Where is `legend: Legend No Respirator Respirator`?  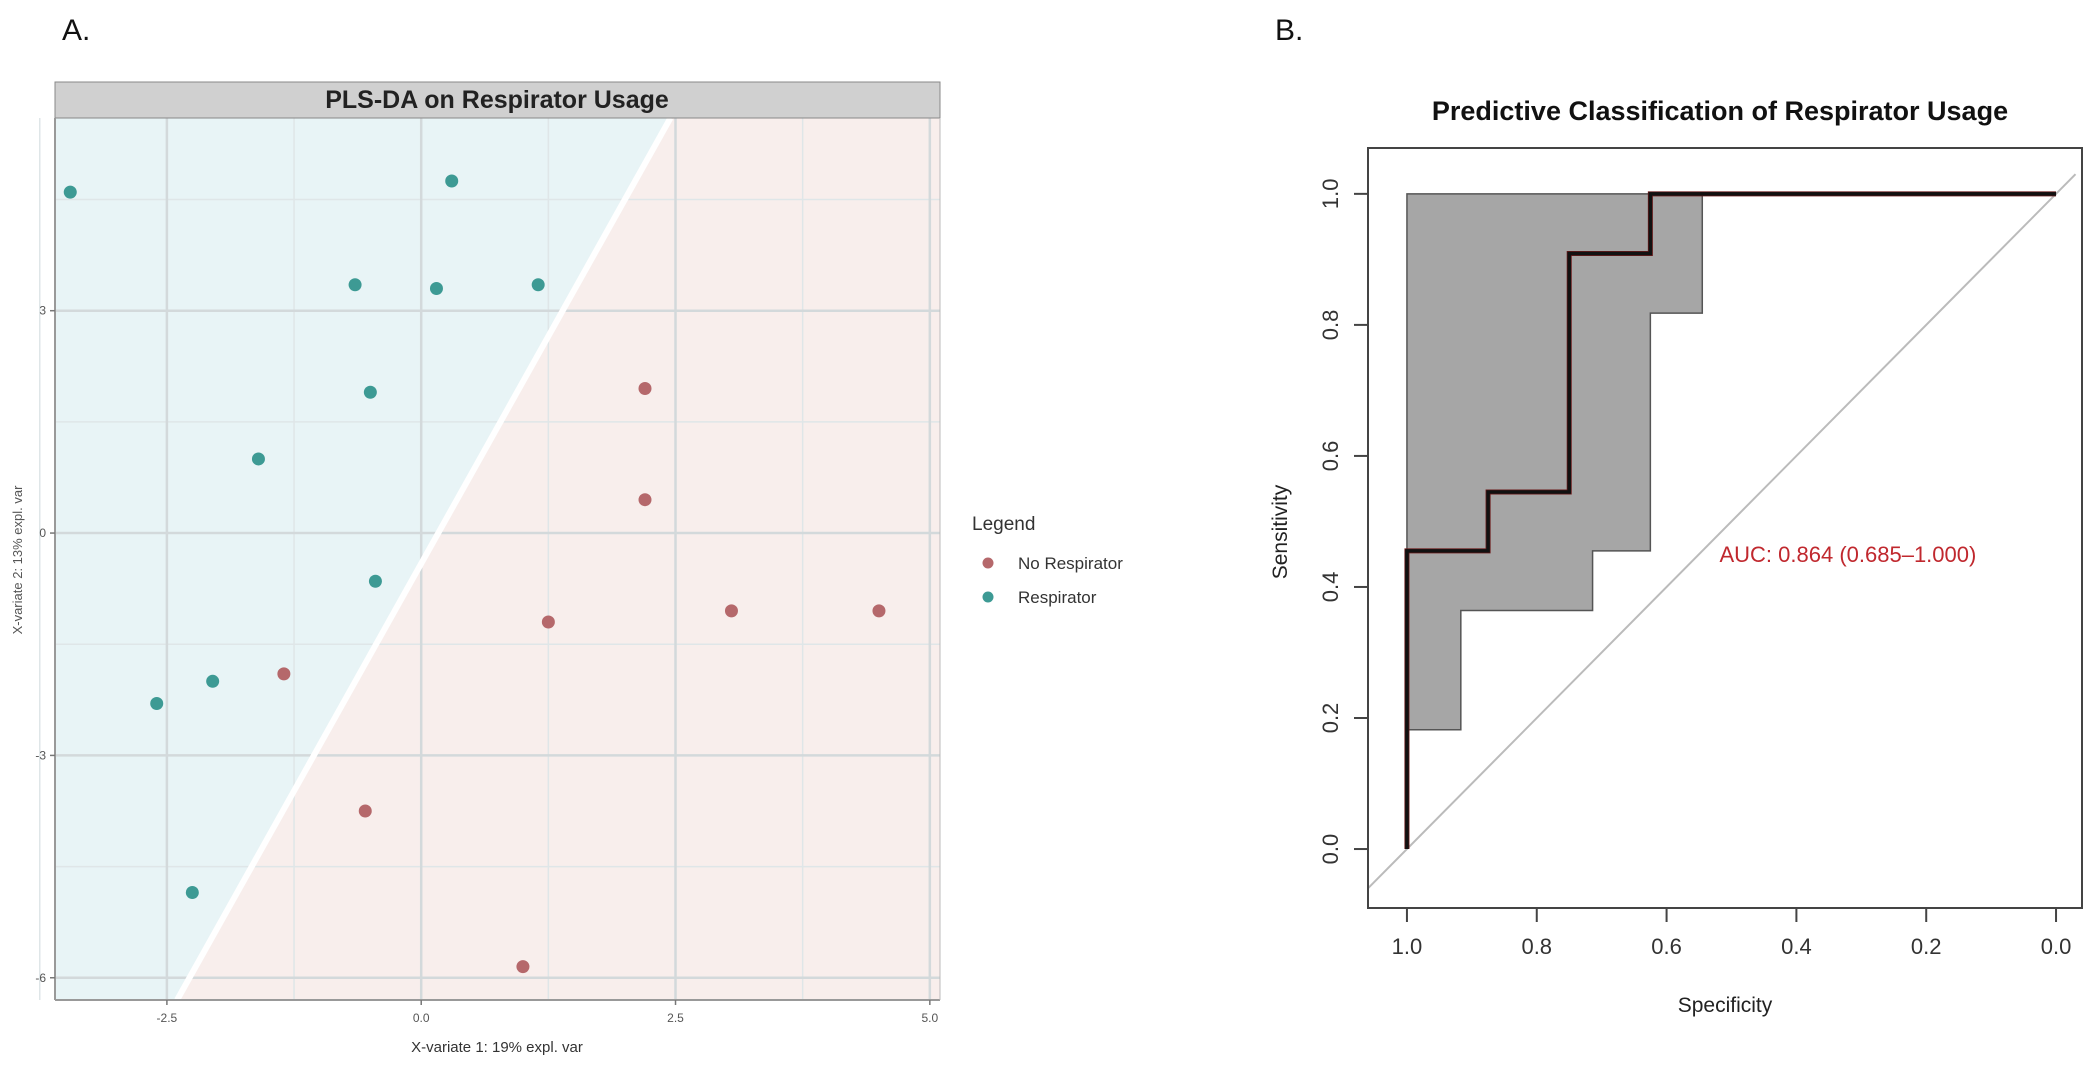
legend: Legend No Respirator Respirator is located at coordinates (1047, 560).